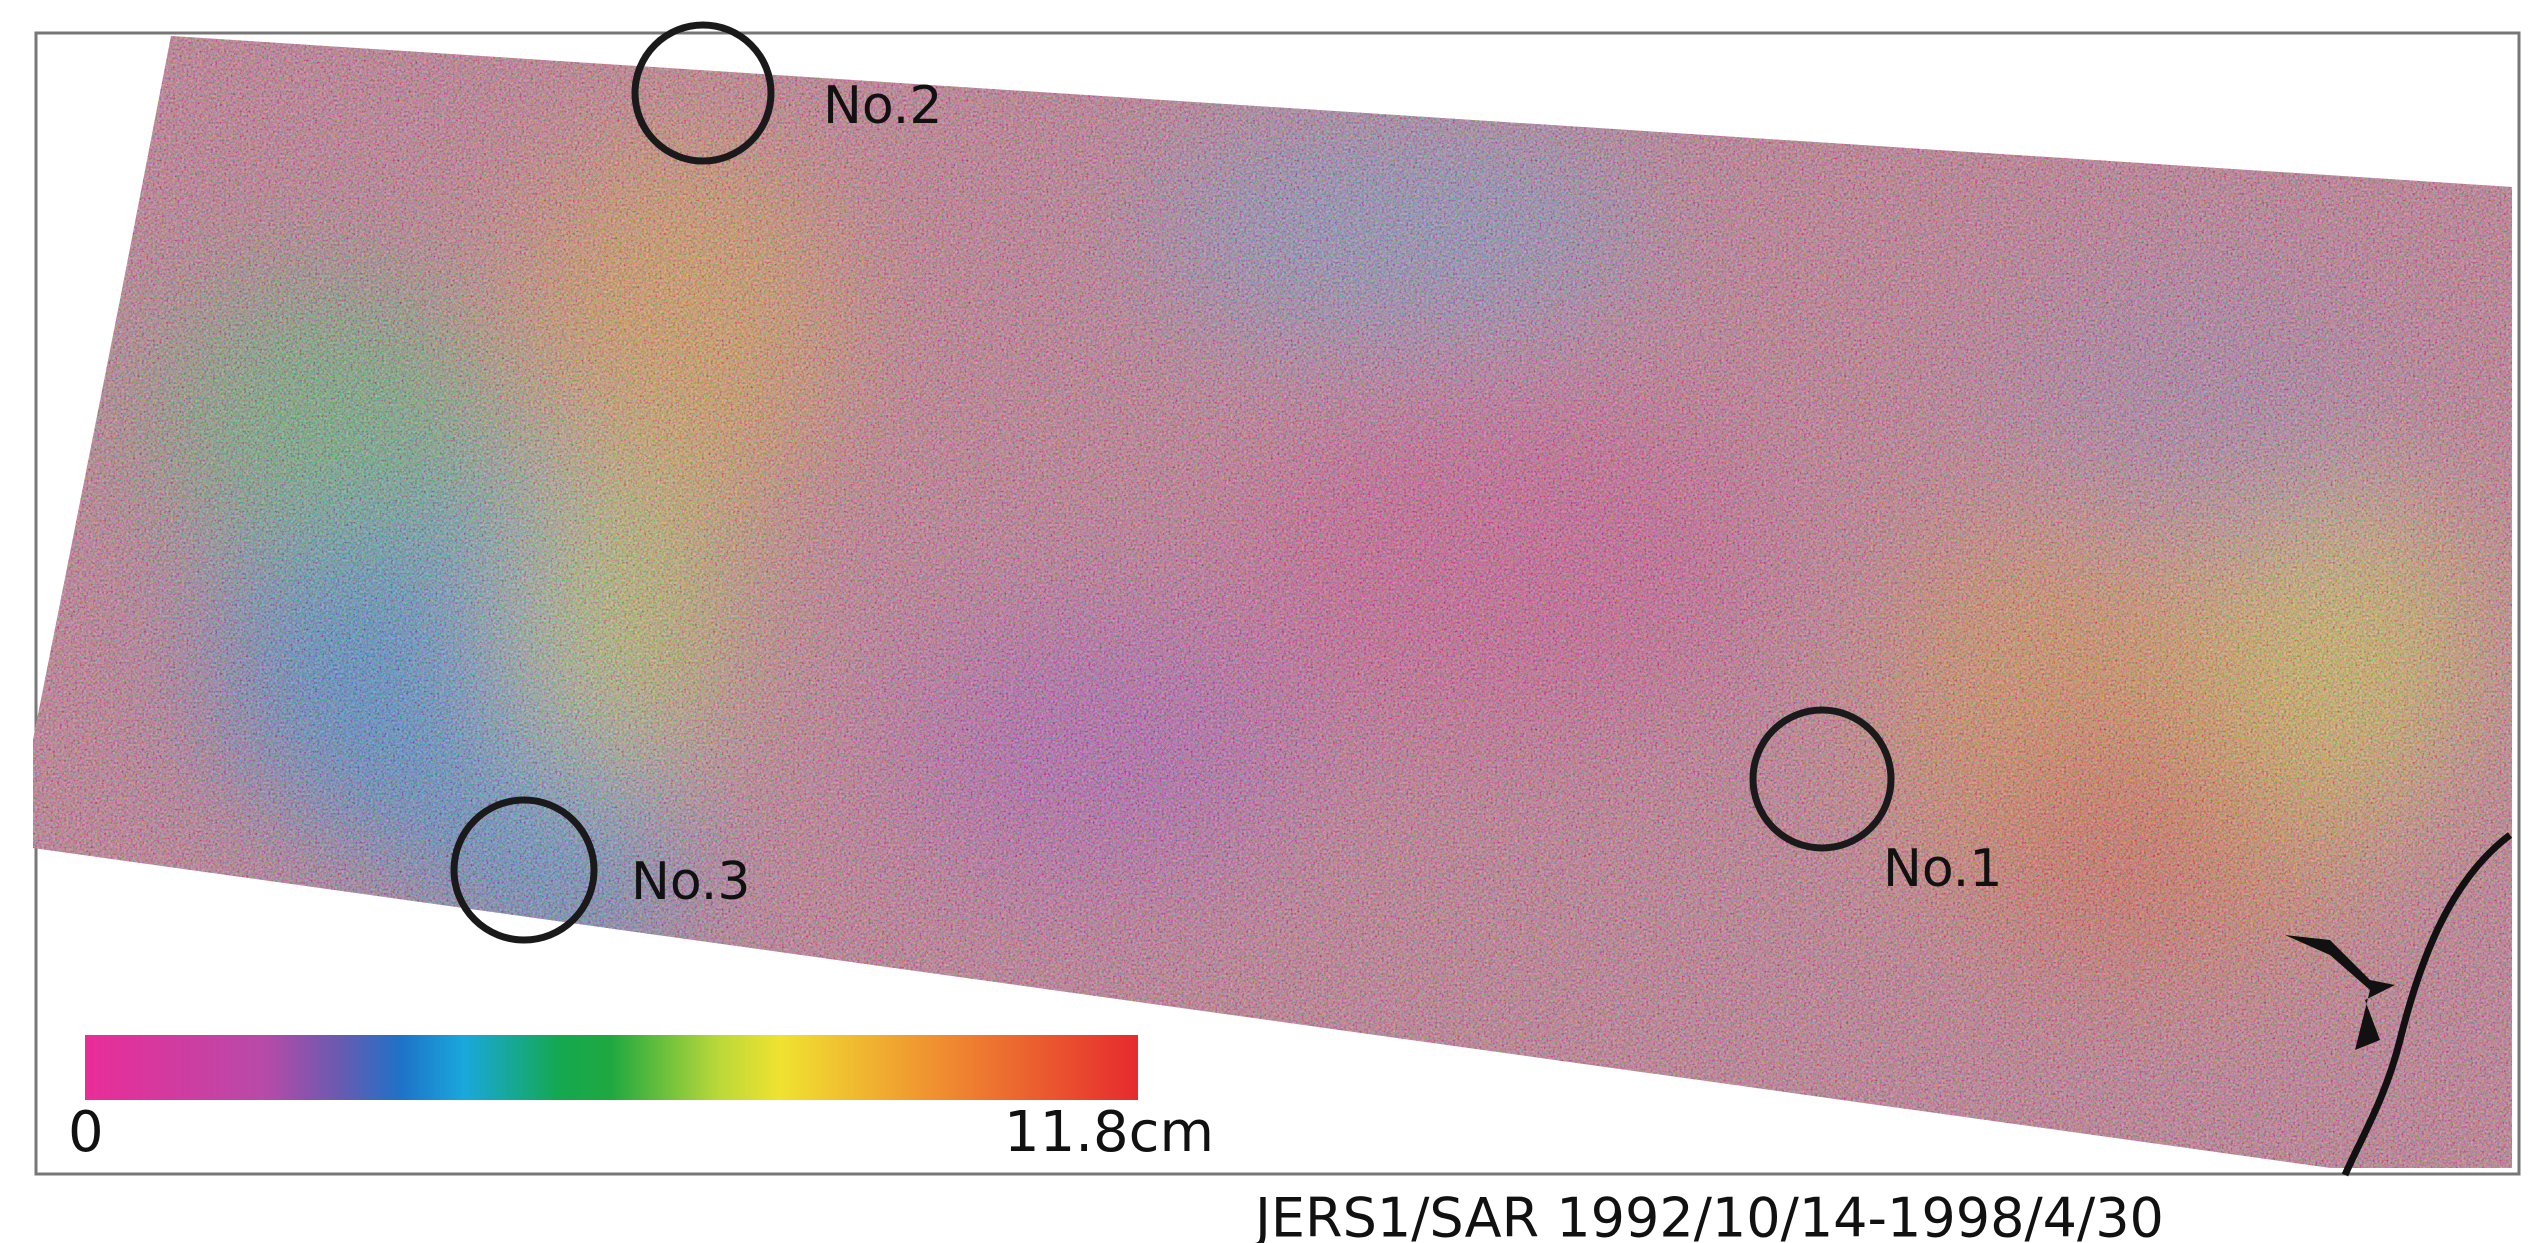 The image size is (2544, 1243). I want to click on caption: JERS1/SAR 1992/10/14-1998/4/30, so click(1708, 1215).